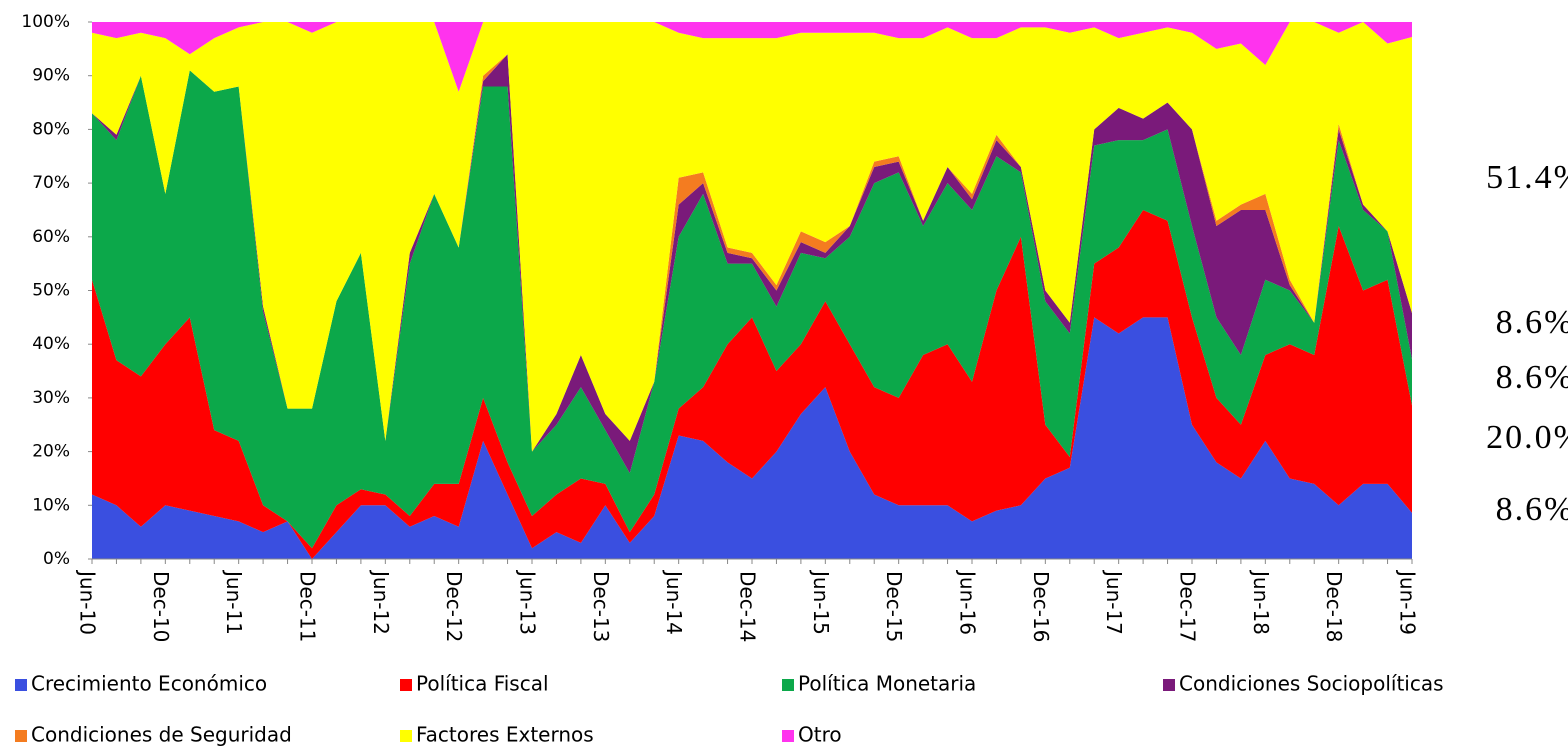 Image resolution: width=1568 pixels, height=749 pixels. I want to click on x-tick-label: Jun-11, so click(234, 602).